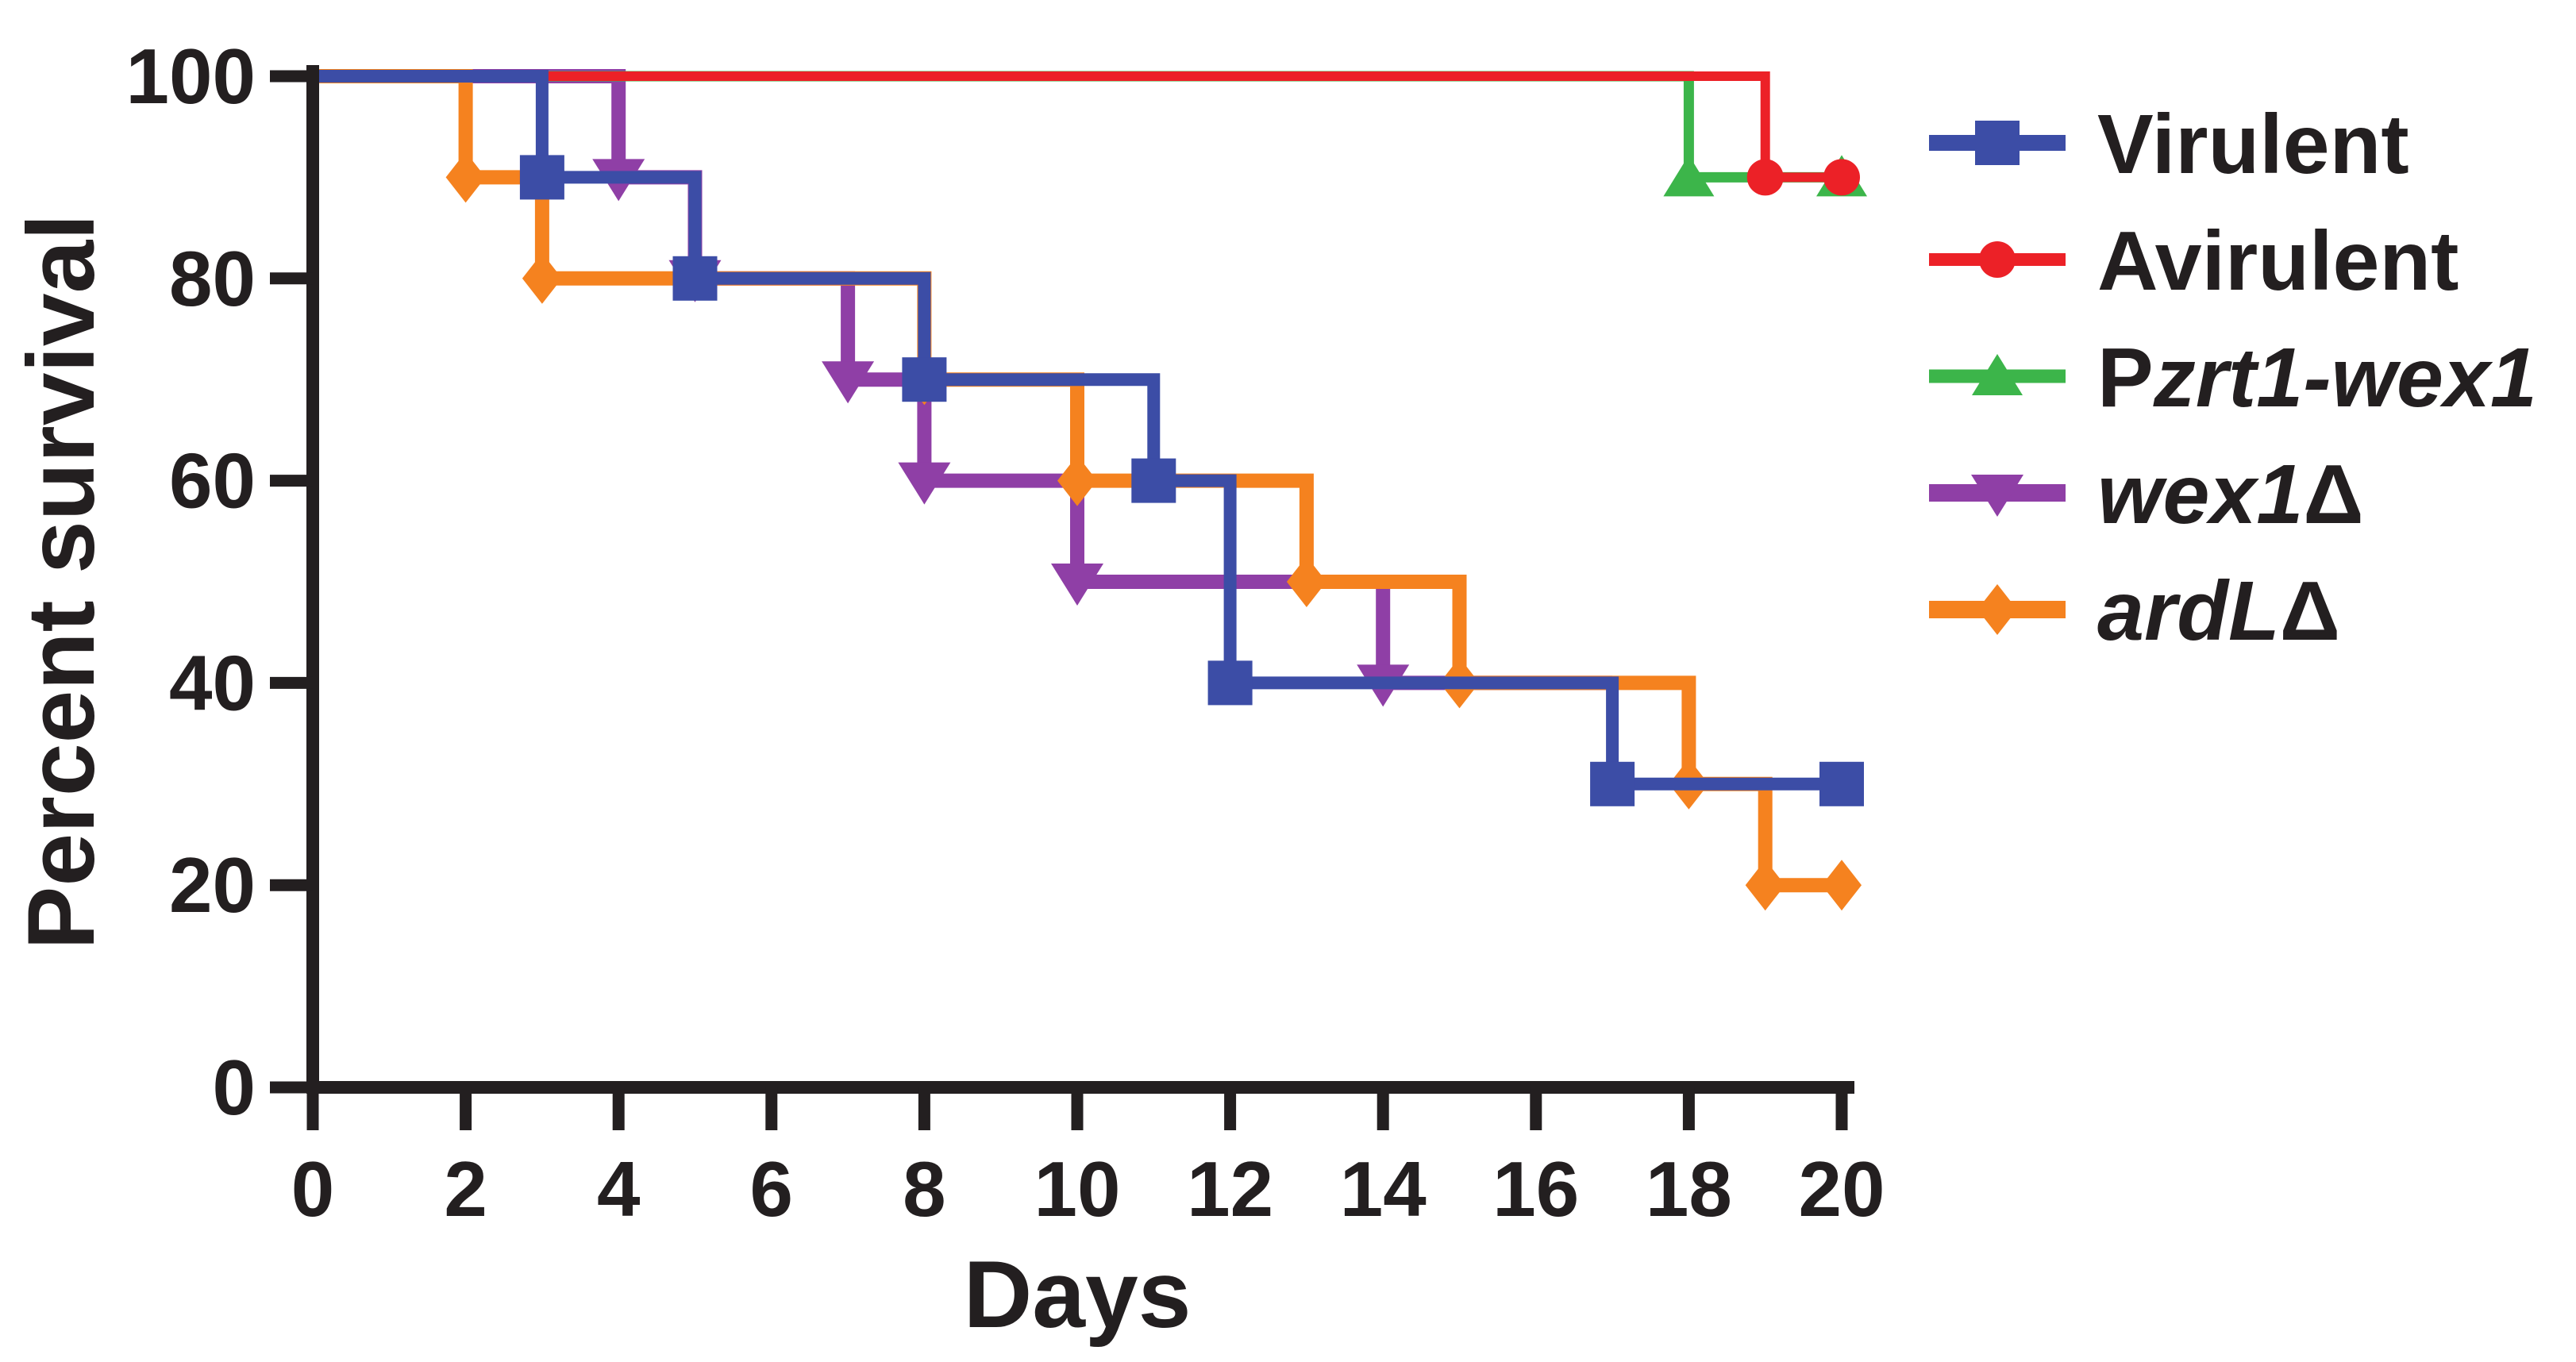 The width and height of the screenshot is (2576, 1362). I want to click on legend-item-ardL-delta: ardLΔ, so click(2134, 611).